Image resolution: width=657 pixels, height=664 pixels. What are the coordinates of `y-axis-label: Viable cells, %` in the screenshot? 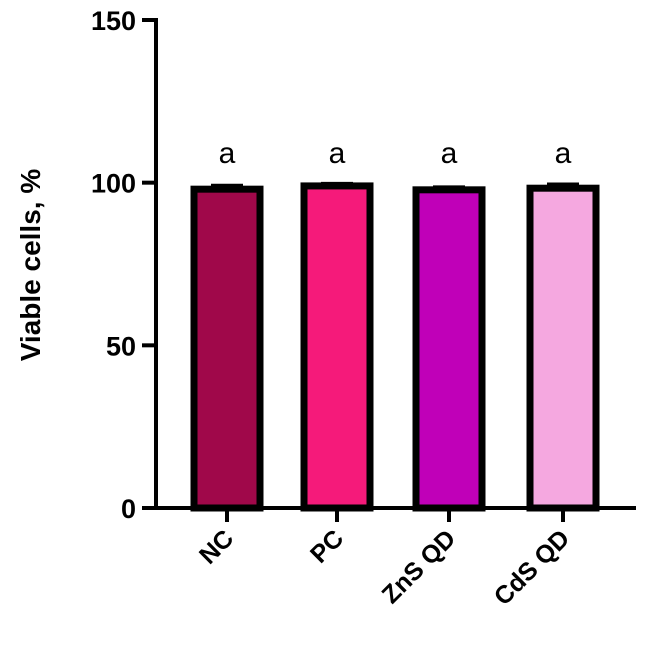 It's located at (30, 265).